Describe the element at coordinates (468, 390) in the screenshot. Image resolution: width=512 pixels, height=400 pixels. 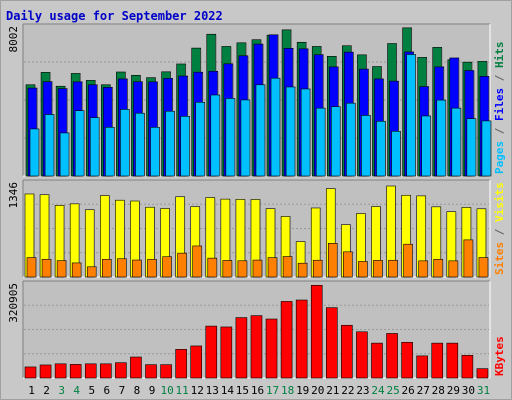
I see `day-label-30: 30` at that location.